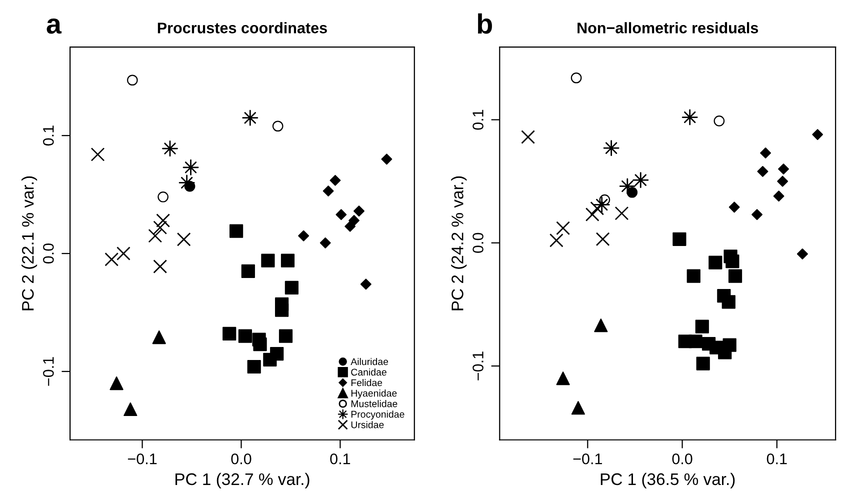 The height and width of the screenshot is (501, 844). Describe the element at coordinates (377, 415) in the screenshot. I see `legend-label: Procyonidae` at that location.